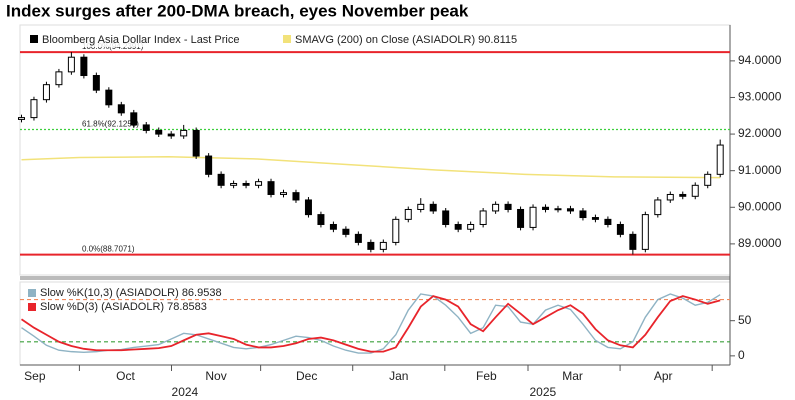 The image size is (795, 400). What do you see at coordinates (663, 376) in the screenshot?
I see `x-tick-label: Apr` at bounding box center [663, 376].